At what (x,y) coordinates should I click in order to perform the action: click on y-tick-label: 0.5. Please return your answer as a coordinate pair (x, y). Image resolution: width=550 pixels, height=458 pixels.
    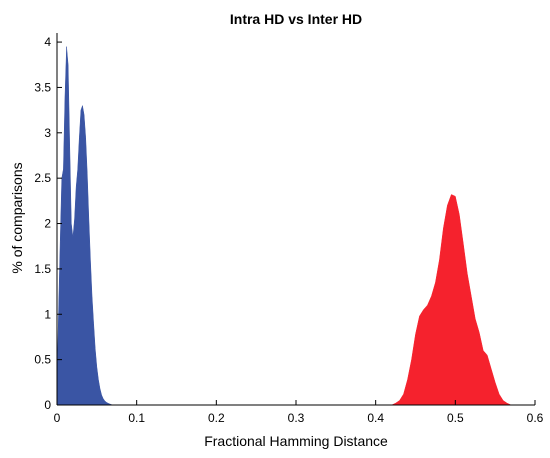
    Looking at the image, I should click on (42, 360).